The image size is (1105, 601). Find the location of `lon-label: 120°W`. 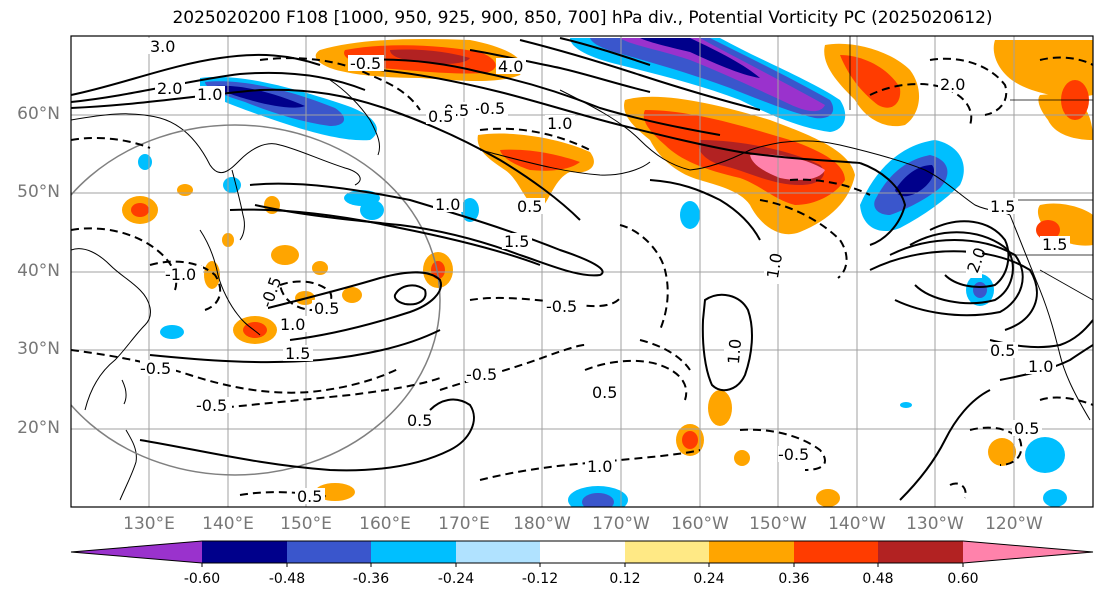

lon-label: 120°W is located at coordinates (1014, 524).